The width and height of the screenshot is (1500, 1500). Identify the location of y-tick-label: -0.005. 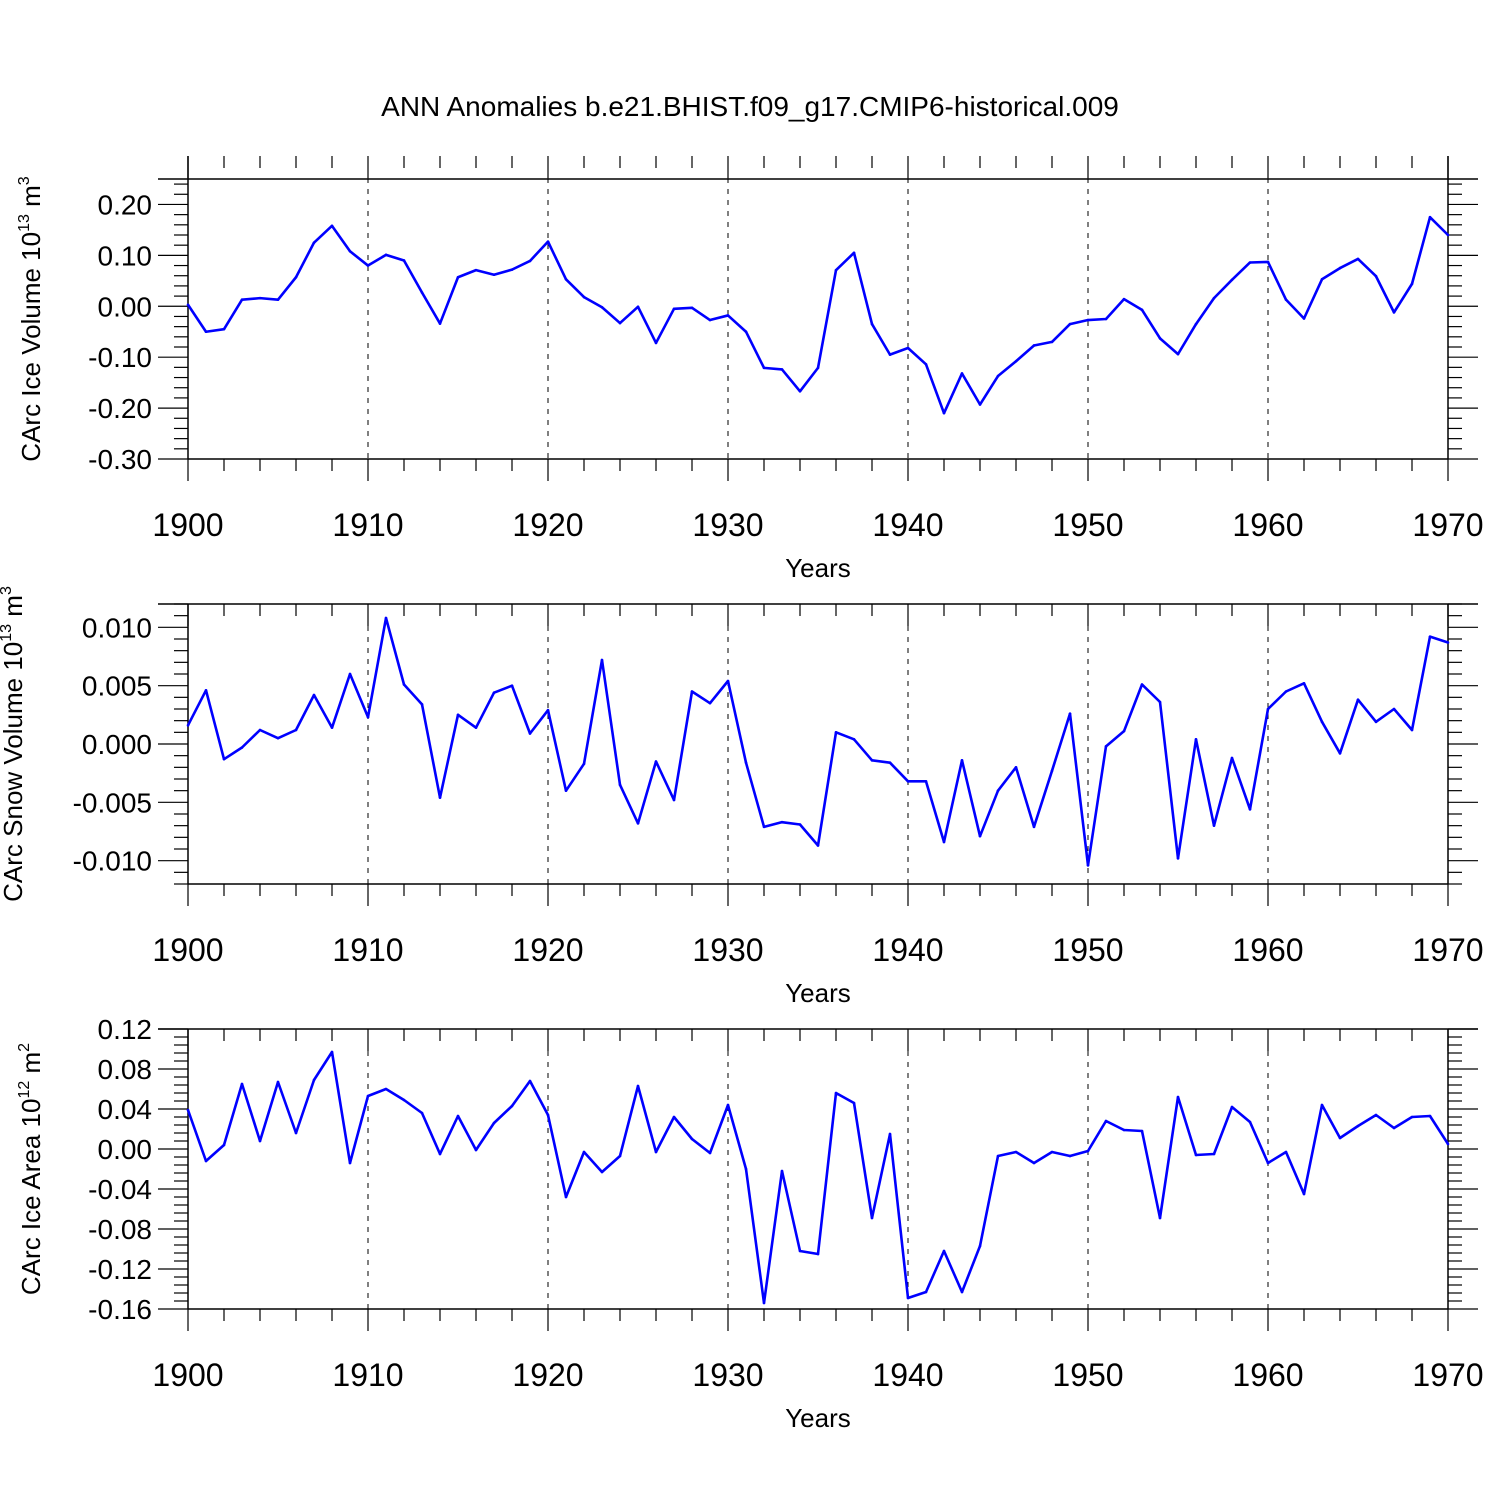
(112, 802).